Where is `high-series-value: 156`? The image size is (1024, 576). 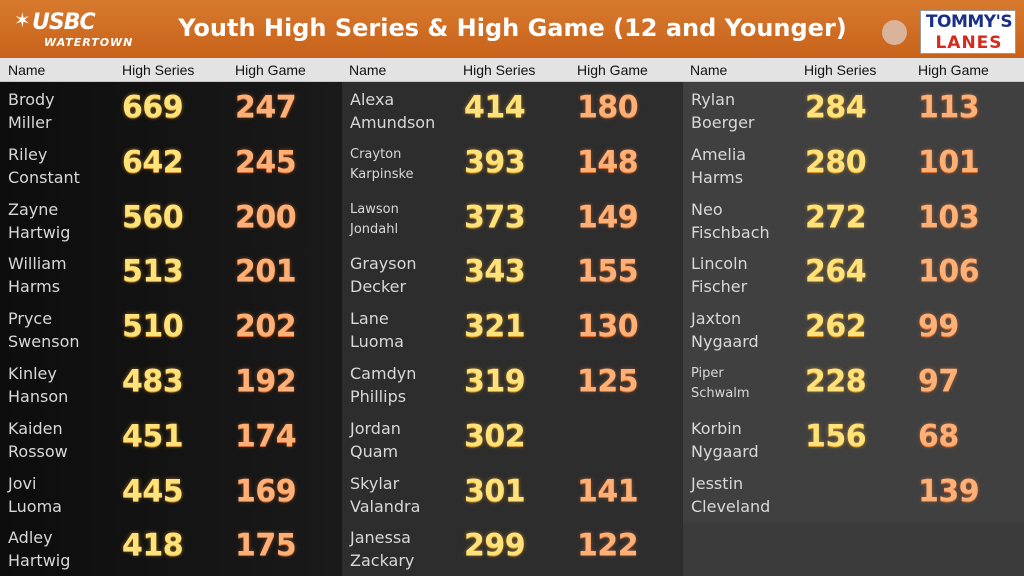 high-series-value: 156 is located at coordinates (836, 436).